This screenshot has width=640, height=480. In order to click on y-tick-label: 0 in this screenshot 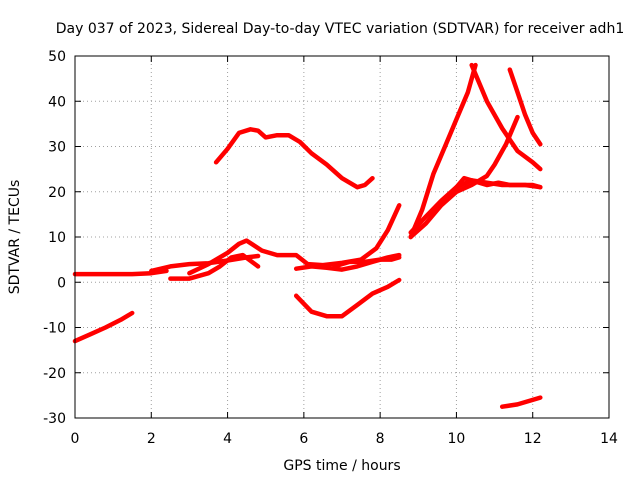, I will do `click(61, 283)`.